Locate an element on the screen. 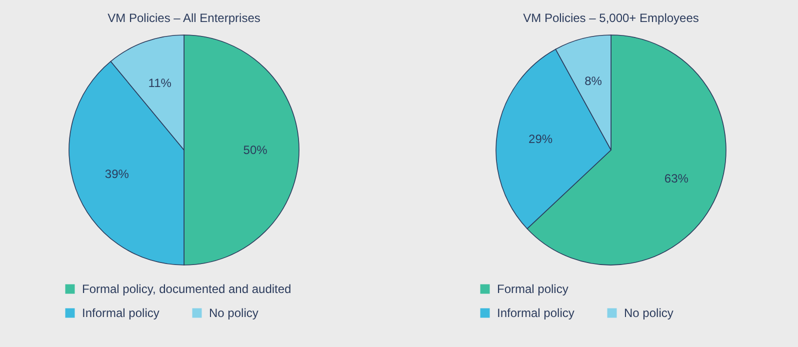 This screenshot has height=347, width=798. data-label: 11% is located at coordinates (160, 83).